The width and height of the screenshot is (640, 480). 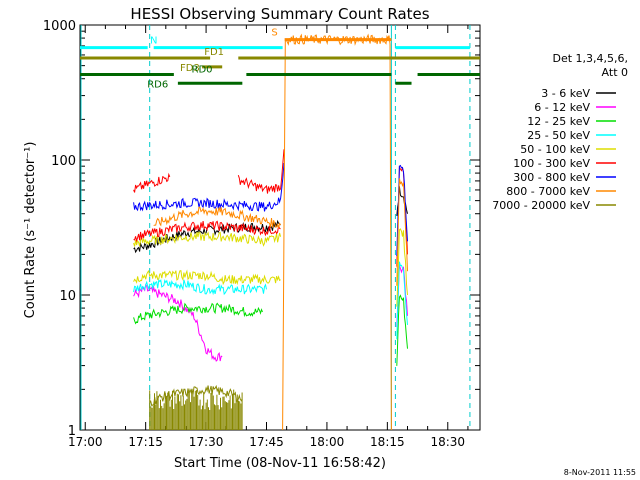 What do you see at coordinates (541, 205) in the screenshot?
I see `legend-entry-label: 7000 - 20000 keV` at bounding box center [541, 205].